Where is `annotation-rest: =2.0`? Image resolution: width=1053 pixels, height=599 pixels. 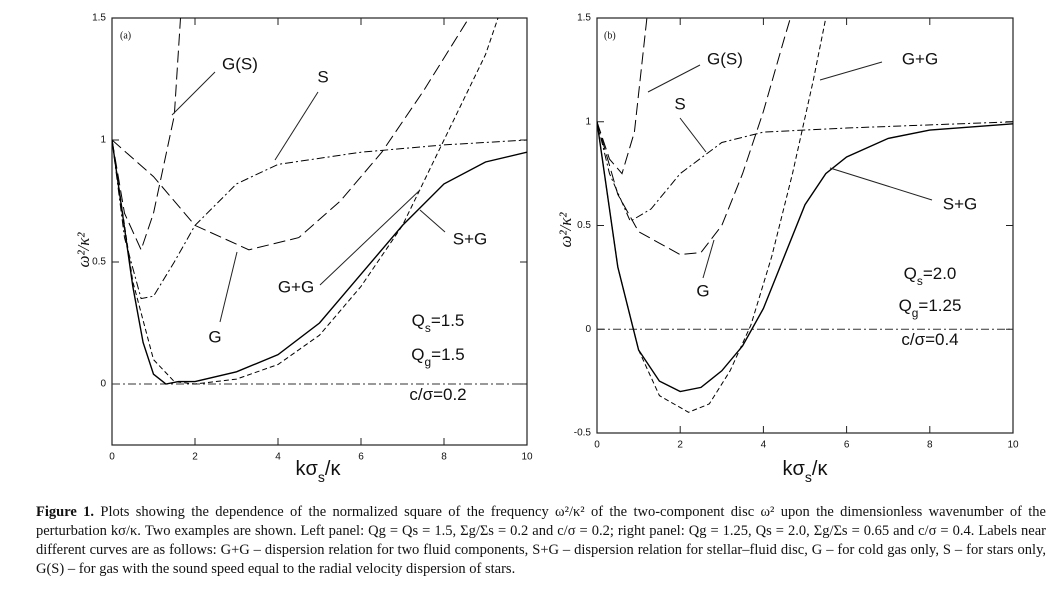 annotation-rest: =2.0 is located at coordinates (940, 273).